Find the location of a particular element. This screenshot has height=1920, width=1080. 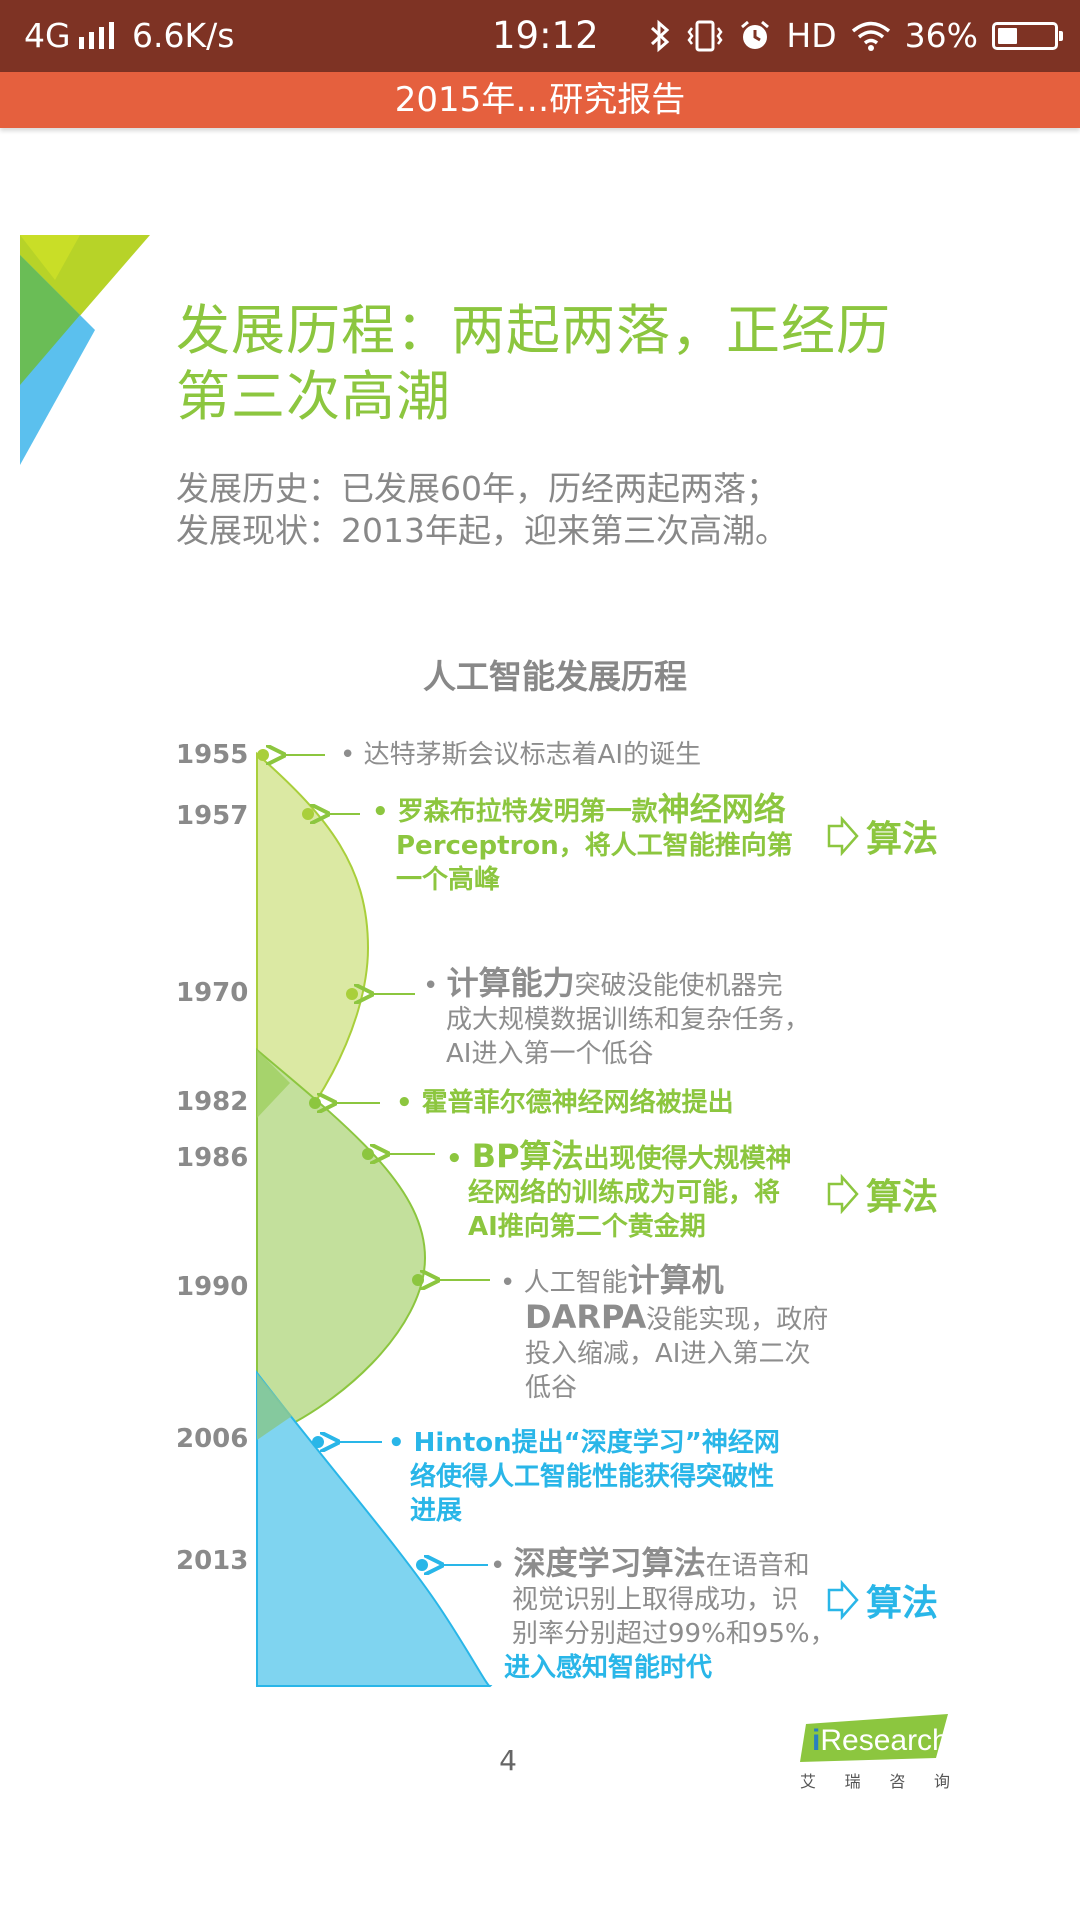

vibrate-icon is located at coordinates (705, 36).